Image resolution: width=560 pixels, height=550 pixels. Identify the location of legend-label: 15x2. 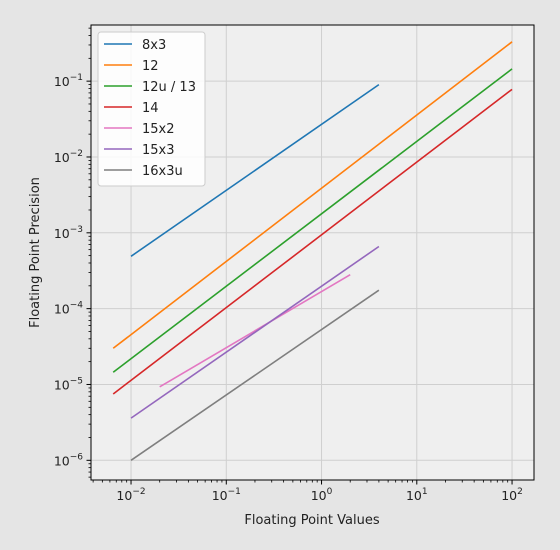
(158, 129).